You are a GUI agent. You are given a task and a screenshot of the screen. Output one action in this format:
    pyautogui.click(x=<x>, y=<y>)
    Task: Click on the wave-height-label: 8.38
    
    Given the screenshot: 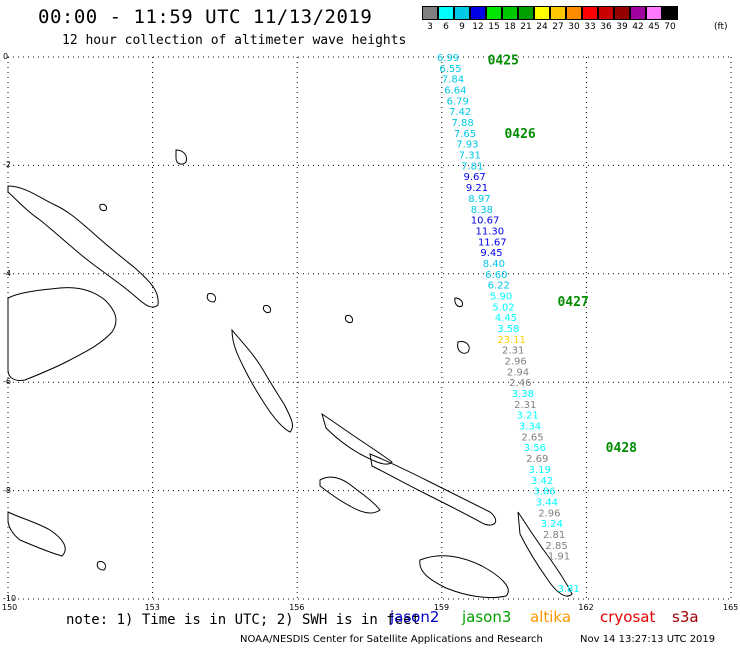 What is the action you would take?
    pyautogui.click(x=482, y=210)
    